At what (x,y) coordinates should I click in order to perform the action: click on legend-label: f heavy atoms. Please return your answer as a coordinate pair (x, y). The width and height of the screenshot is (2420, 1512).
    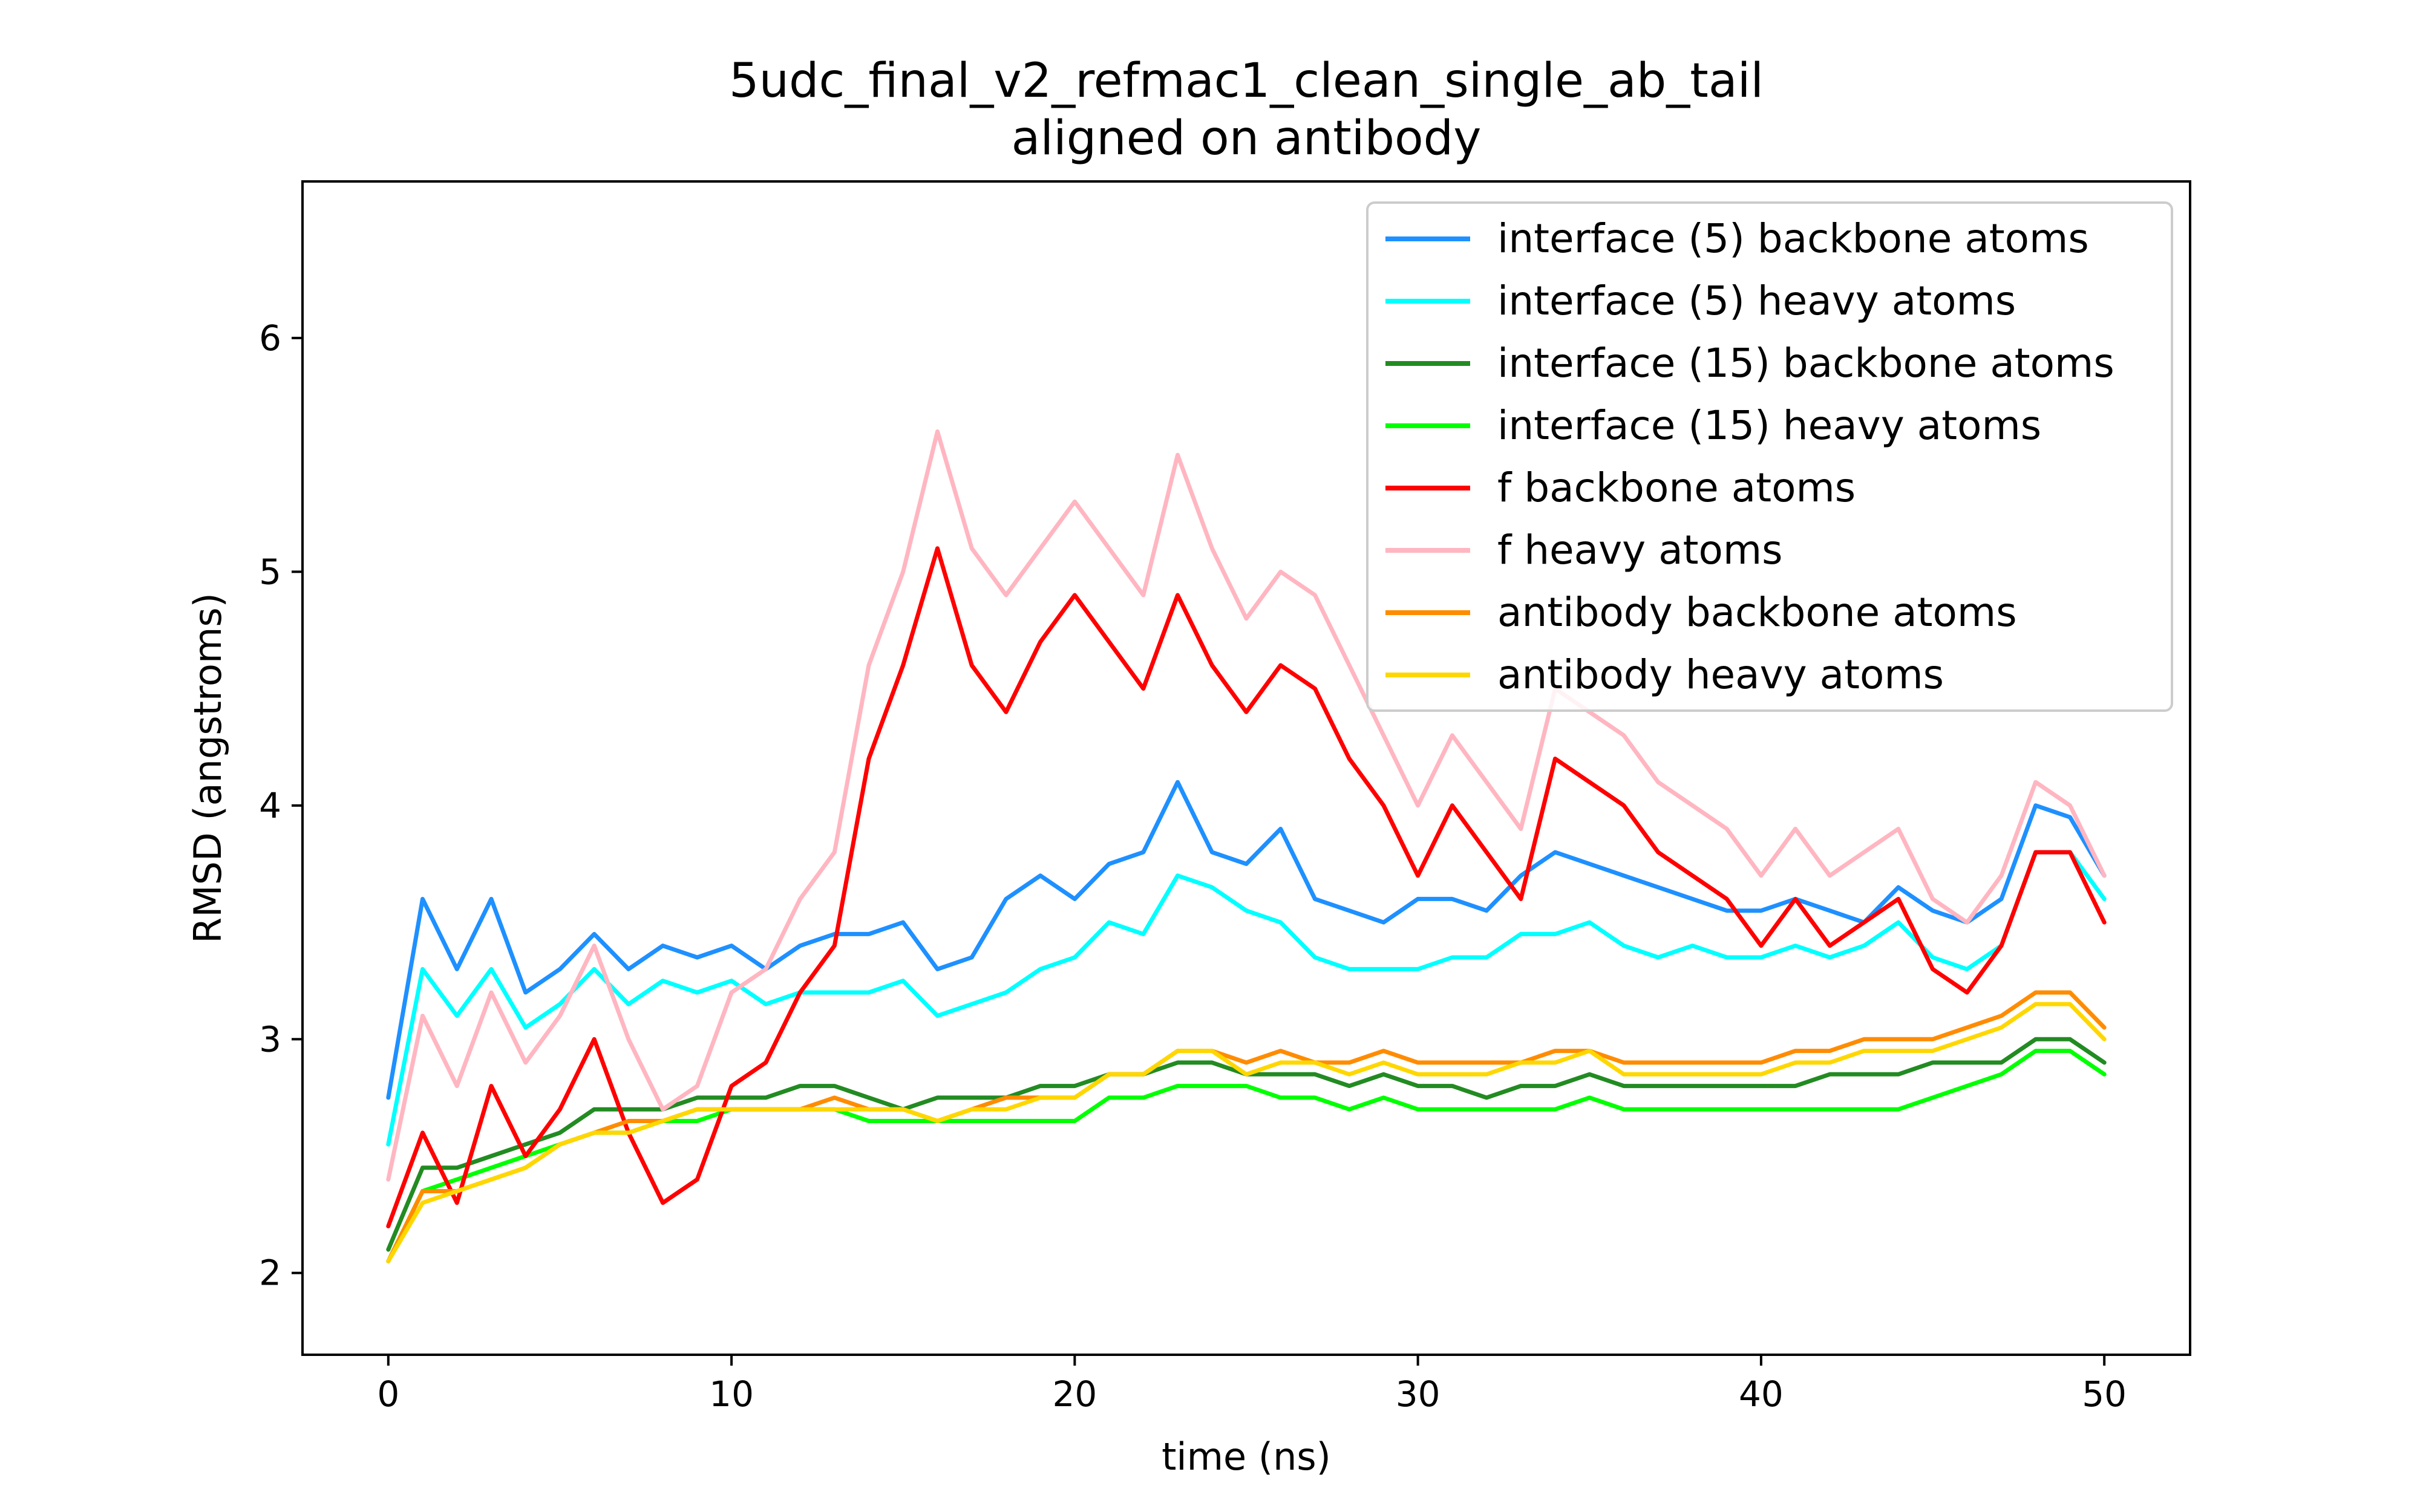
    Looking at the image, I should click on (1640, 550).